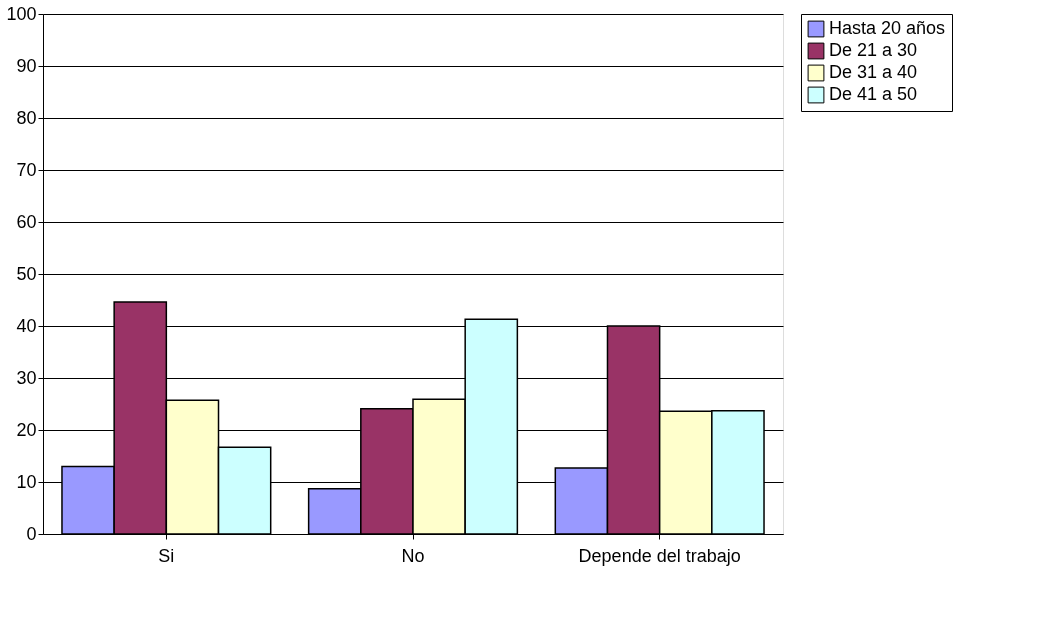 The height and width of the screenshot is (636, 1041). What do you see at coordinates (873, 94) in the screenshot?
I see `legend-label: De 41 a 50` at bounding box center [873, 94].